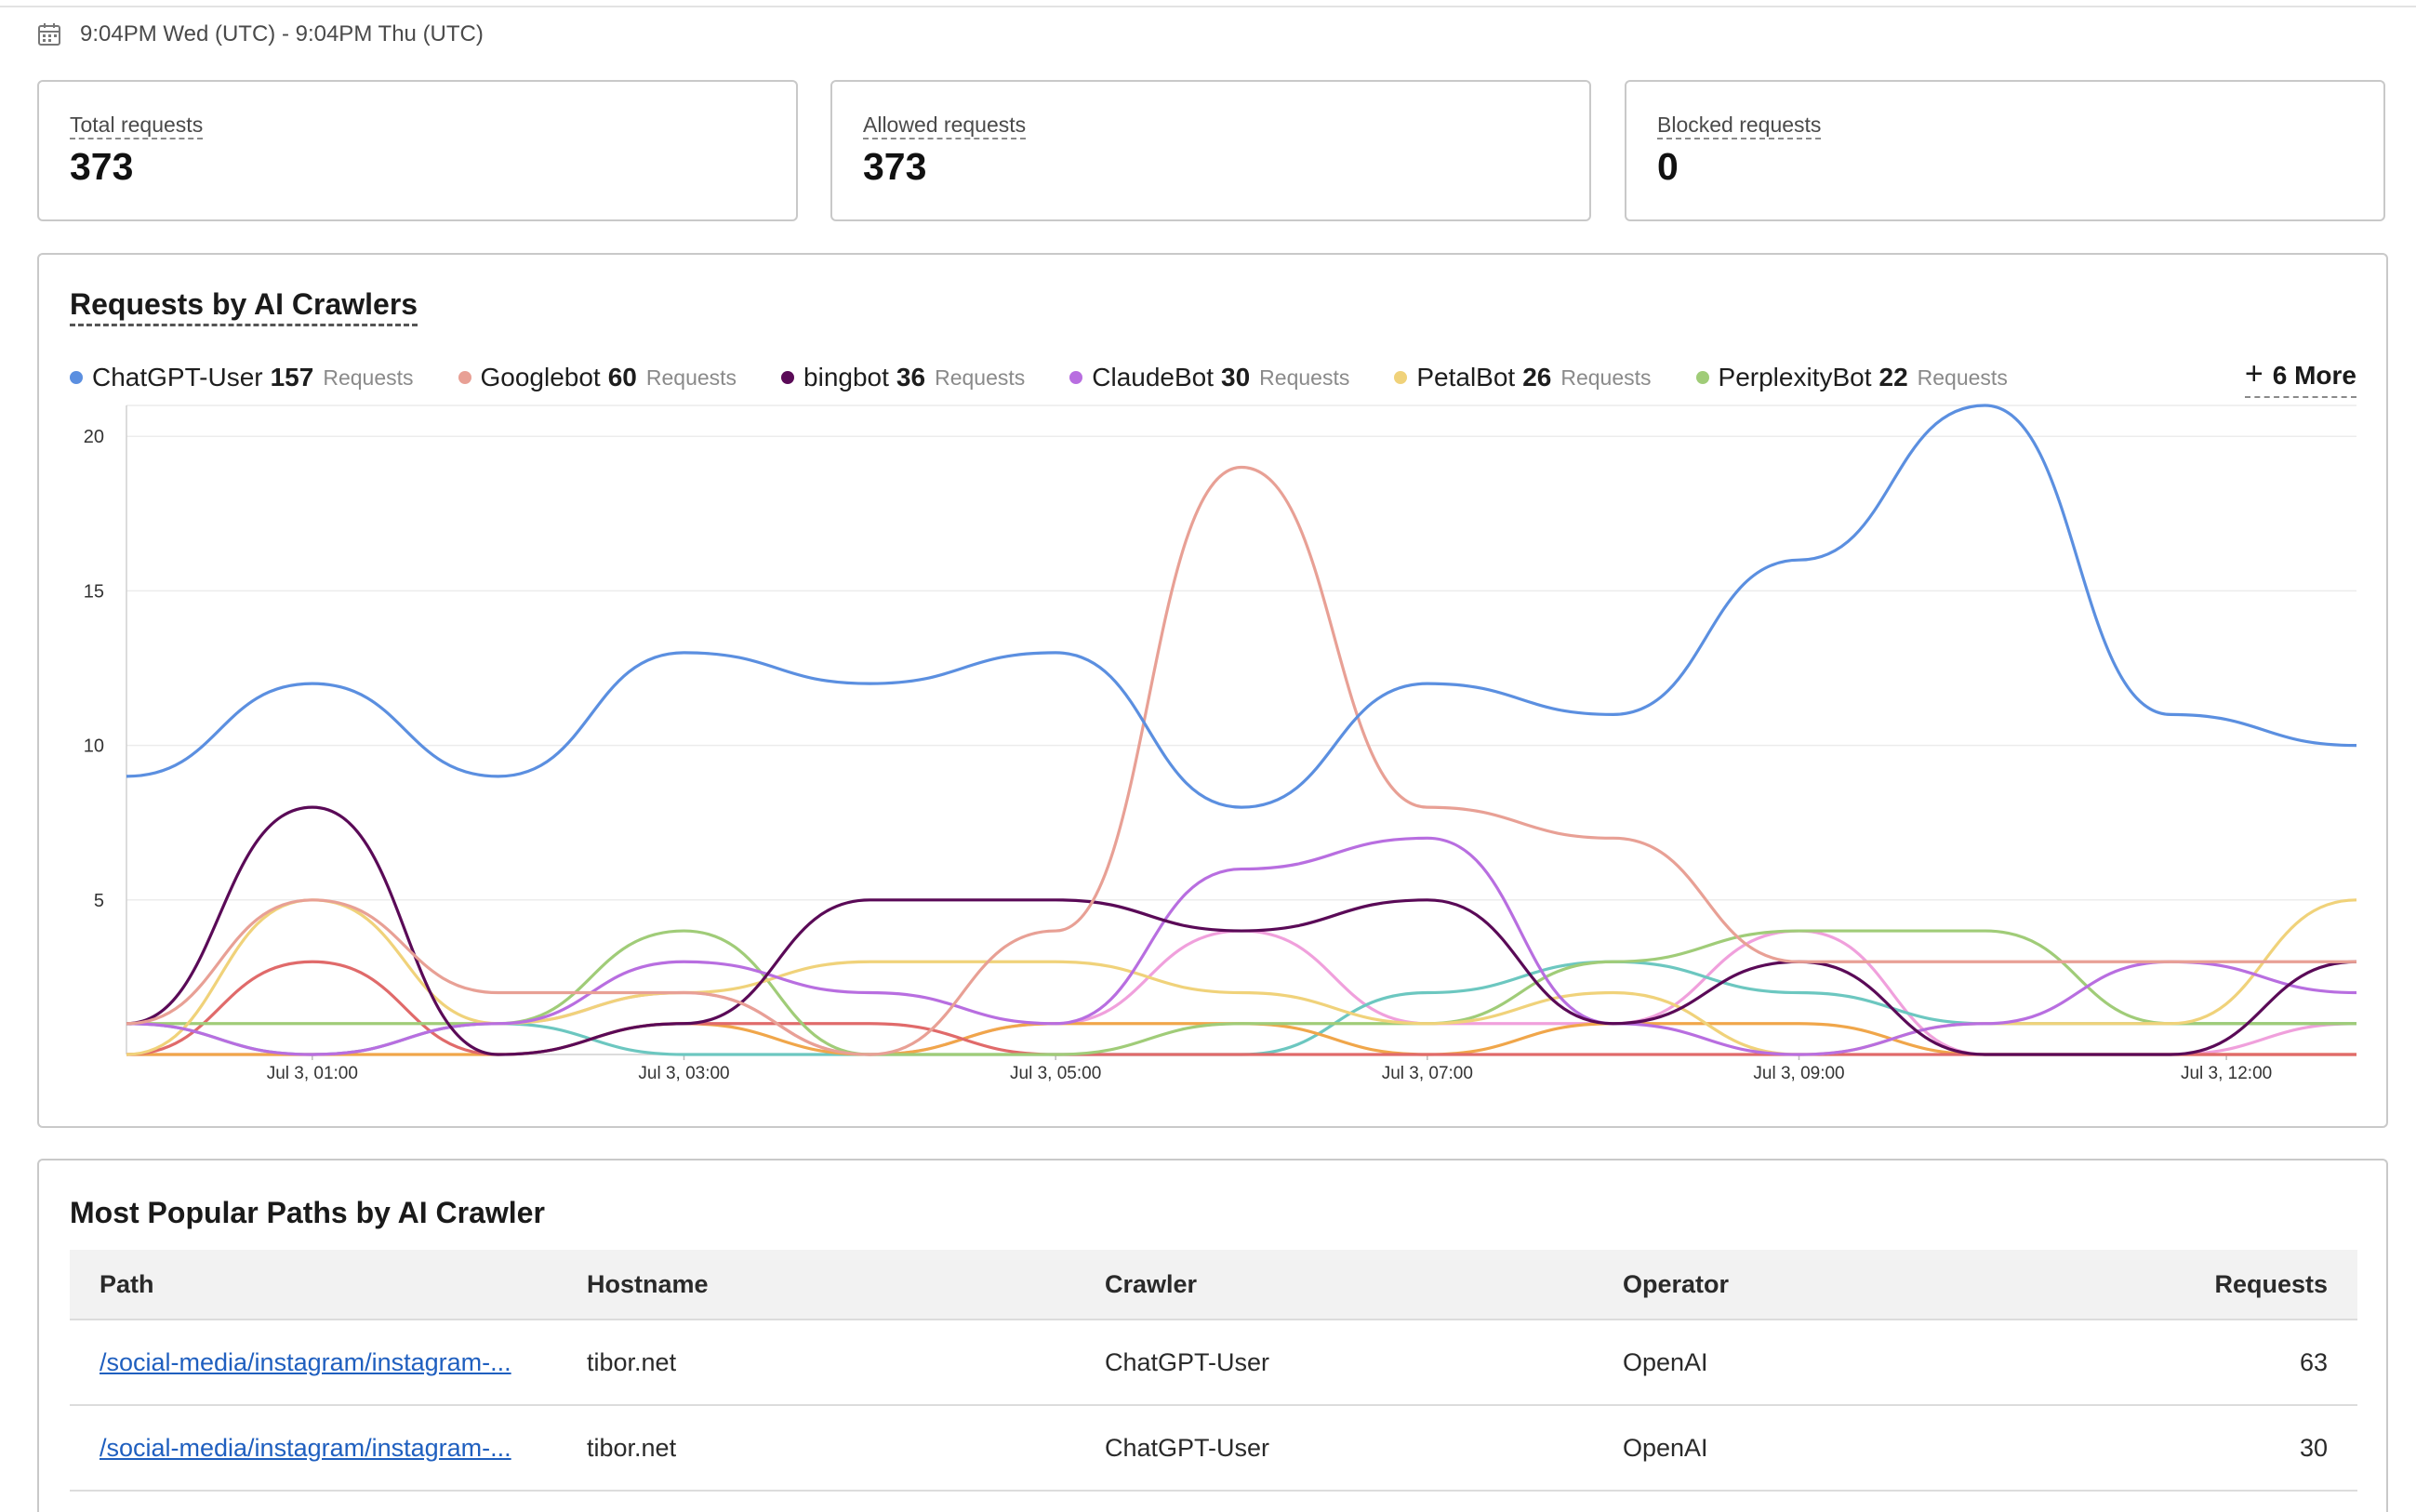  Describe the element at coordinates (1428, 1073) in the screenshot. I see `x-tick-label: Jul 3, 07:00` at that location.